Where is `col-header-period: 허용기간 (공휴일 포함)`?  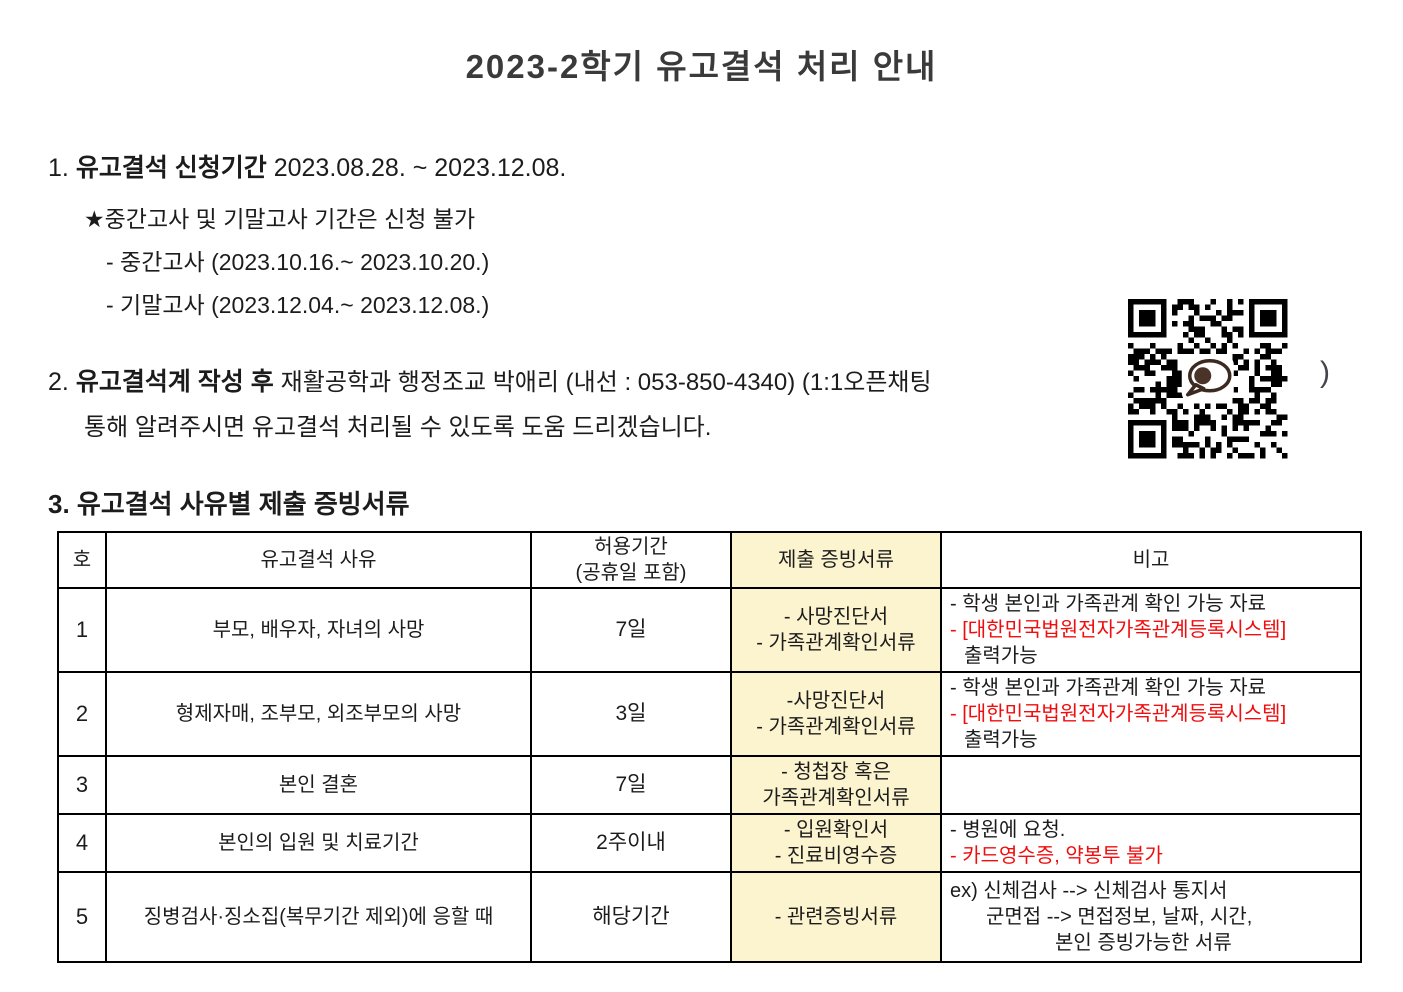 col-header-period: 허용기간 (공휴일 포함) is located at coordinates (631, 560).